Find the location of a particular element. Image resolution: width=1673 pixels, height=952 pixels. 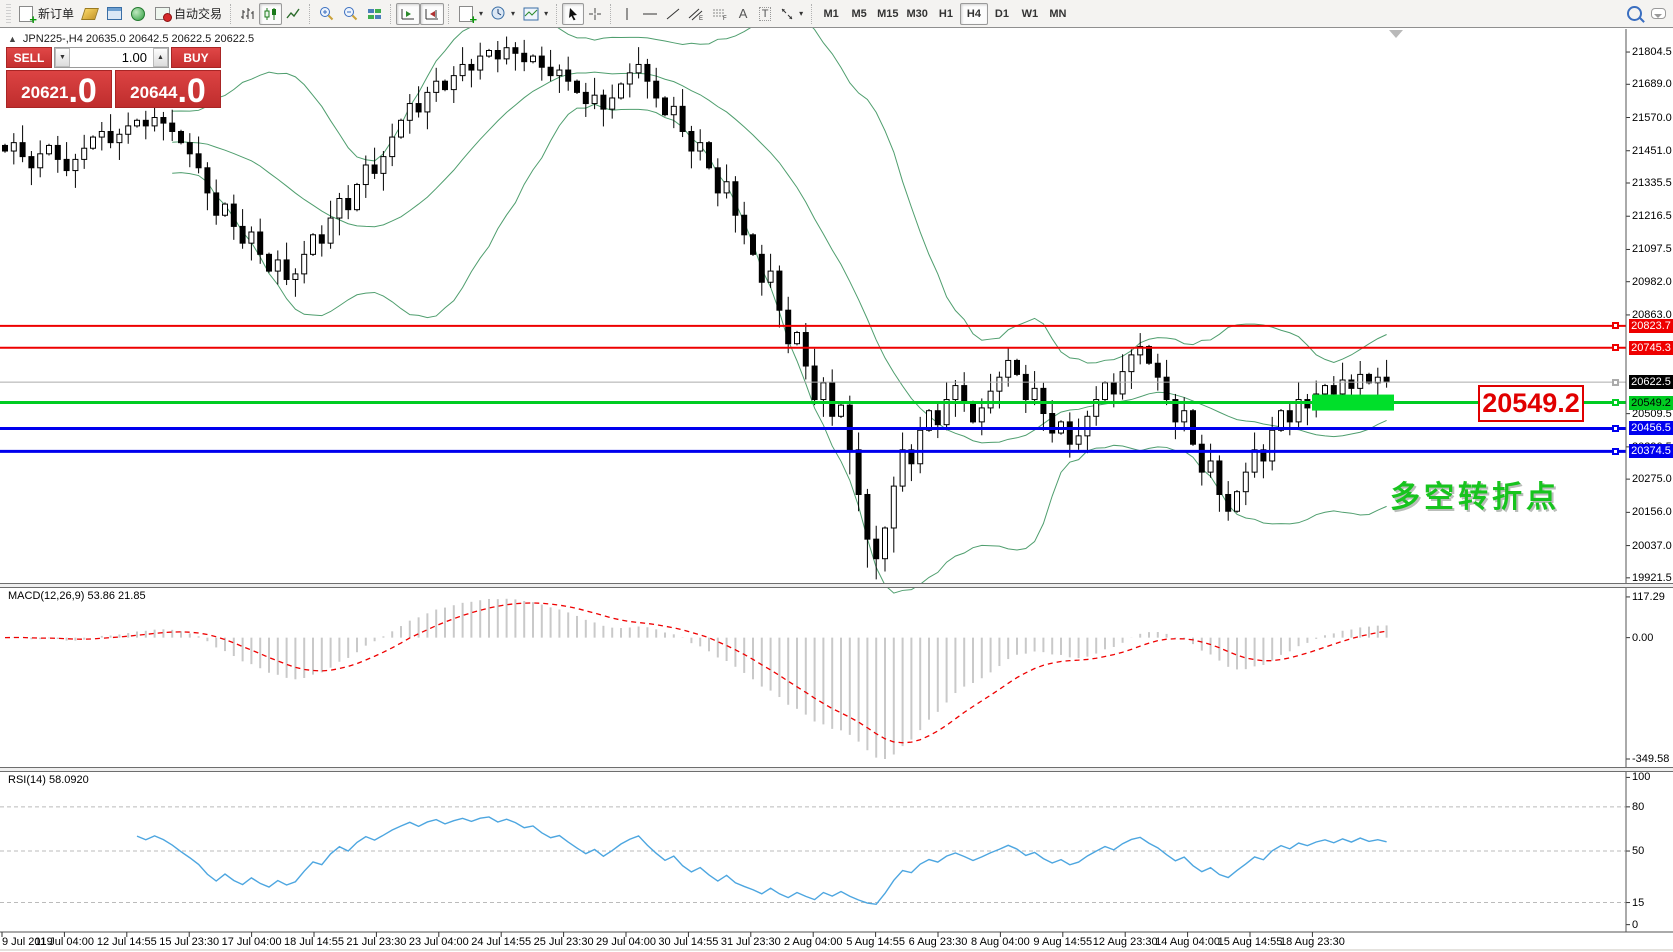

tile-windows-icon is located at coordinates (375, 13).